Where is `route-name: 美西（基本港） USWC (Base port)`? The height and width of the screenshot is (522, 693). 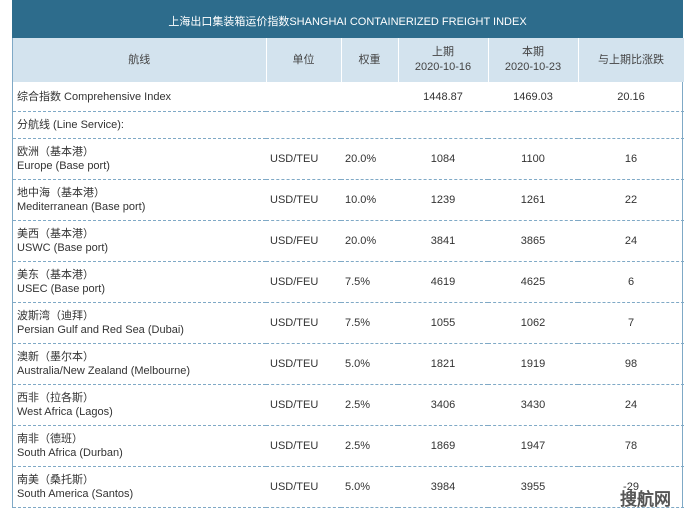
route-name: 美西（基本港） USWC (Base port) is located at coordinates (139, 241).